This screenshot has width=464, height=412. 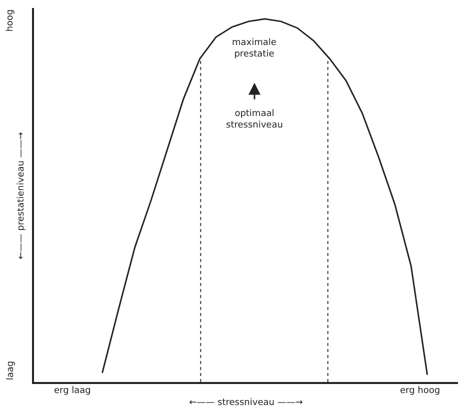 What do you see at coordinates (420, 391) in the screenshot?
I see `text: erg hoog` at bounding box center [420, 391].